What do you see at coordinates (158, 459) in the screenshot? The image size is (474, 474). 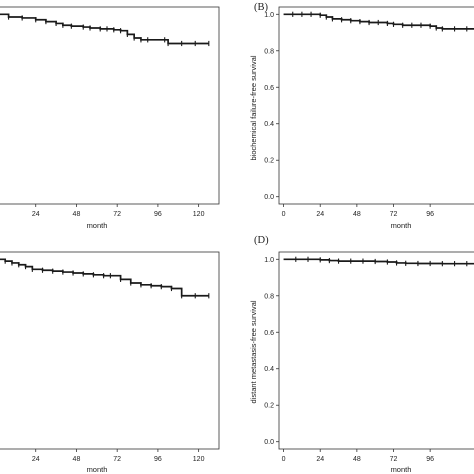 I see `panel-c-x-tick-label-96: 96` at bounding box center [158, 459].